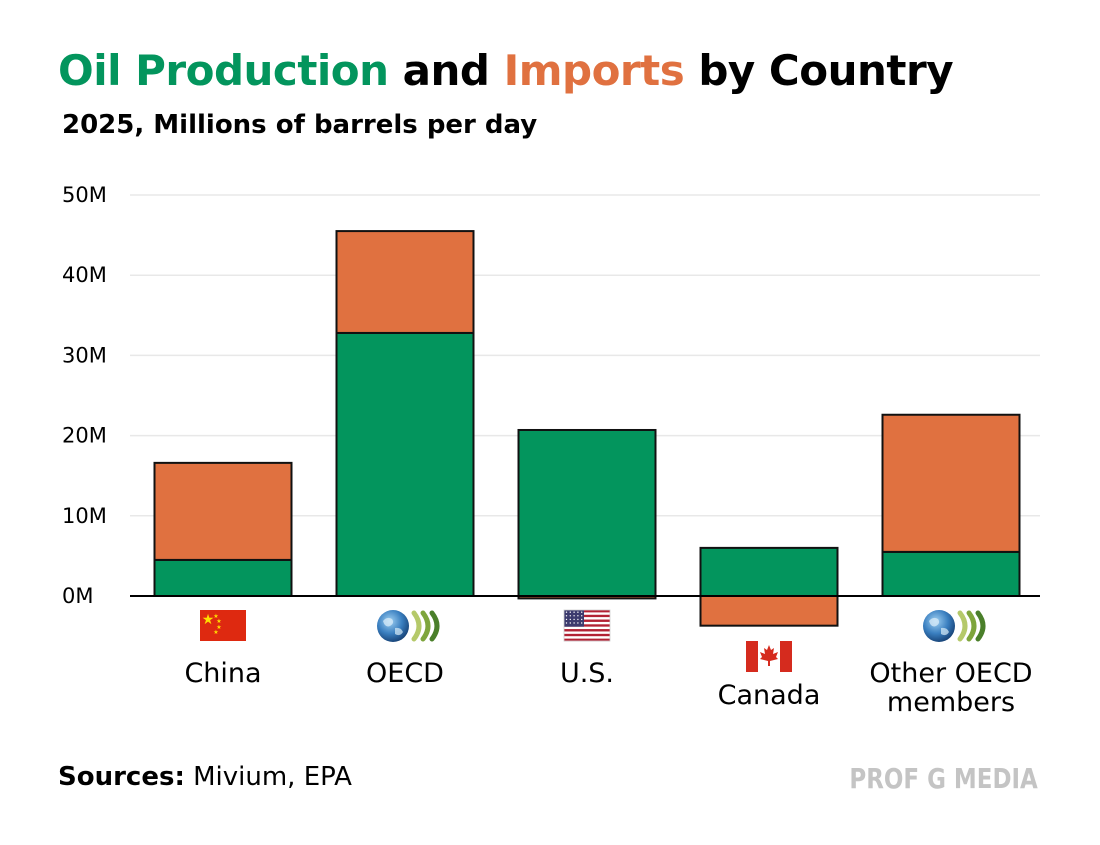 The width and height of the screenshot is (1100, 845). What do you see at coordinates (84, 436) in the screenshot?
I see `y-tick-20m: 20M` at bounding box center [84, 436].